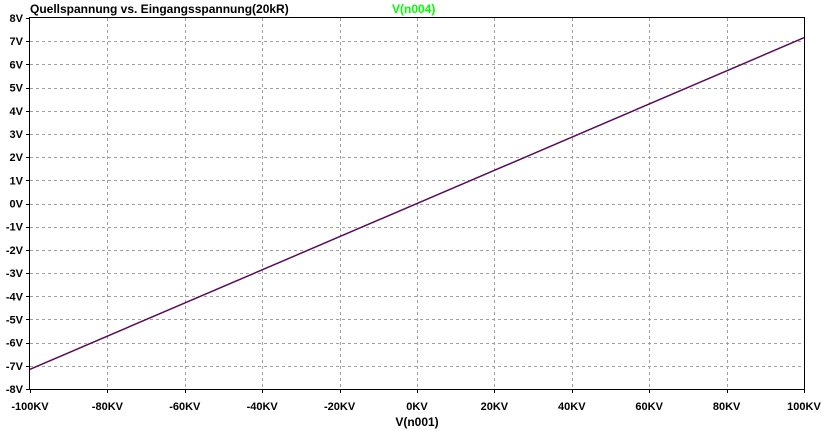  Describe the element at coordinates (495, 407) in the screenshot. I see `x-tick-label: 20KV` at that location.